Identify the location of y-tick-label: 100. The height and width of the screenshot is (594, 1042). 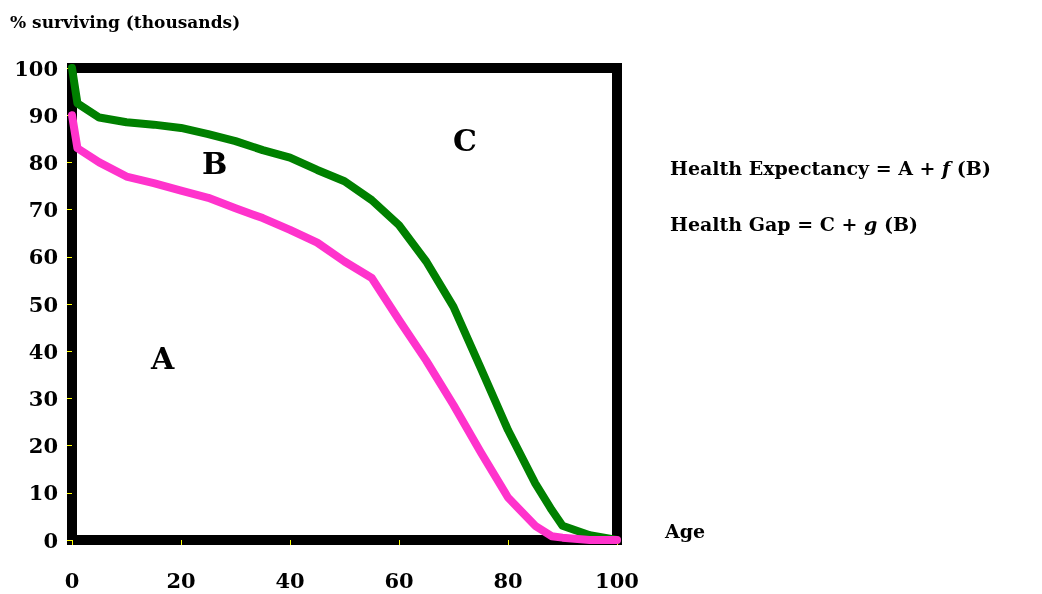
(36, 68).